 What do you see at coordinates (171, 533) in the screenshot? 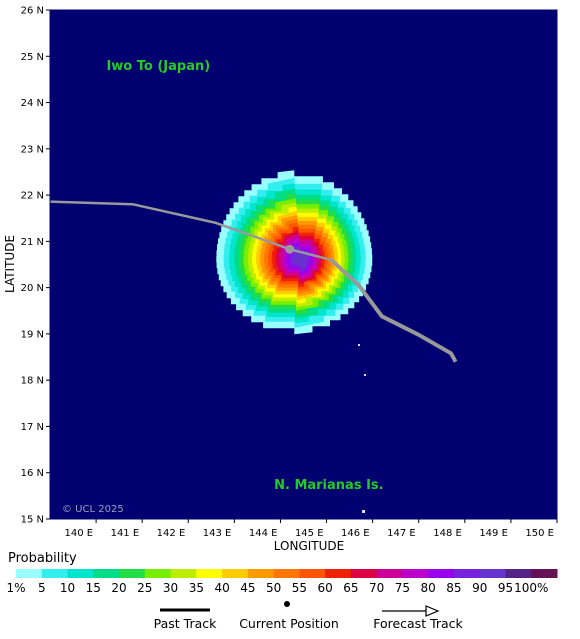
I see `x-tick-label: 142 E` at bounding box center [171, 533].